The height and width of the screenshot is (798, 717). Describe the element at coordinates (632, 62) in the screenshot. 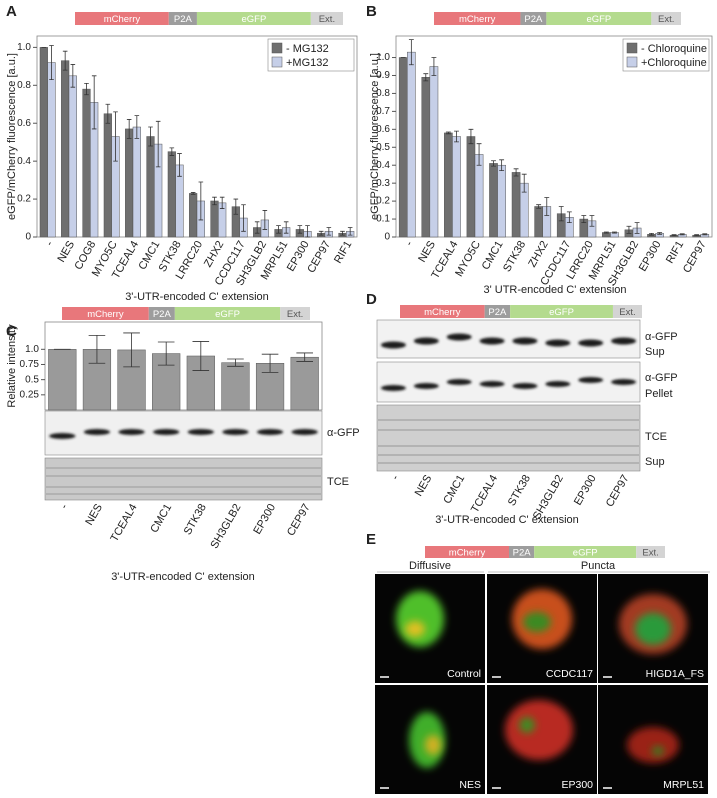

I see `legend-swatch` at that location.